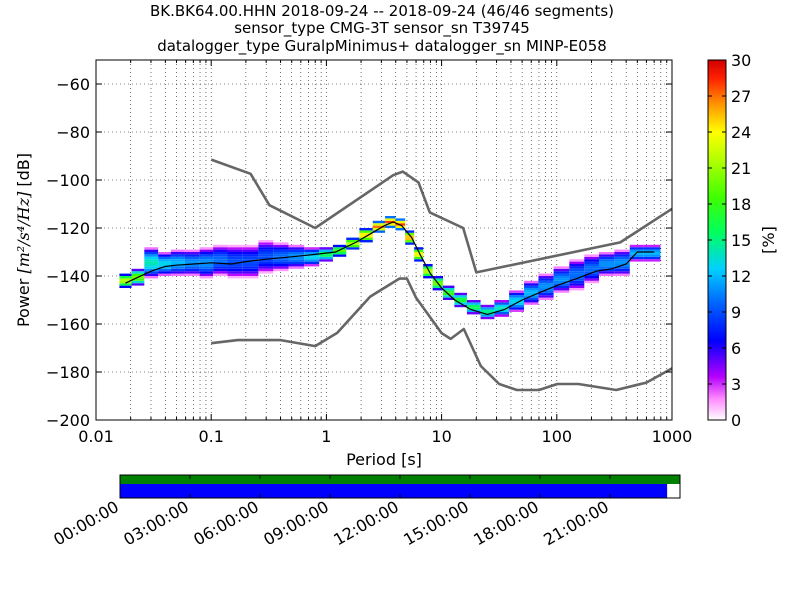 This screenshot has height=600, width=800. What do you see at coordinates (672, 436) in the screenshot?
I see `x-tick-label: 1000` at bounding box center [672, 436].